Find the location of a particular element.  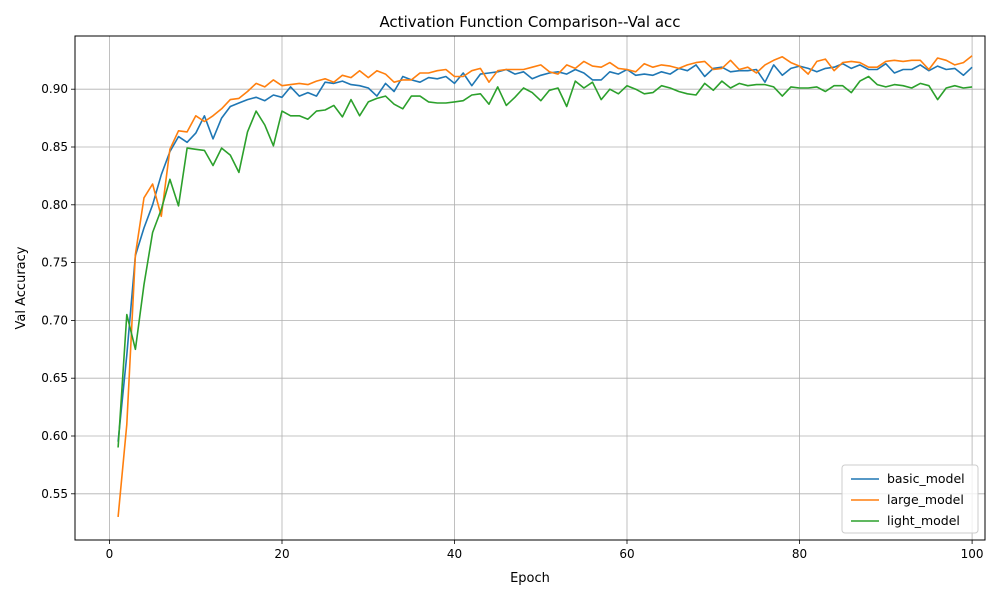

y-axis-ticks: 0.55 0.60 0.65 0.70 0.75 0.80 0.85 0.90 is located at coordinates (58, 291).